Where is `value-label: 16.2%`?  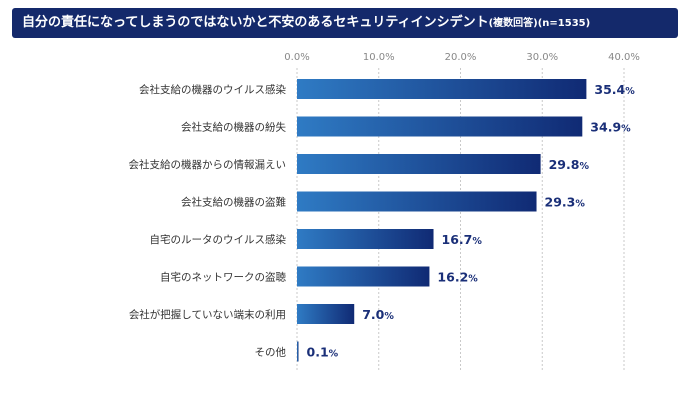 value-label: 16.2% is located at coordinates (457, 277).